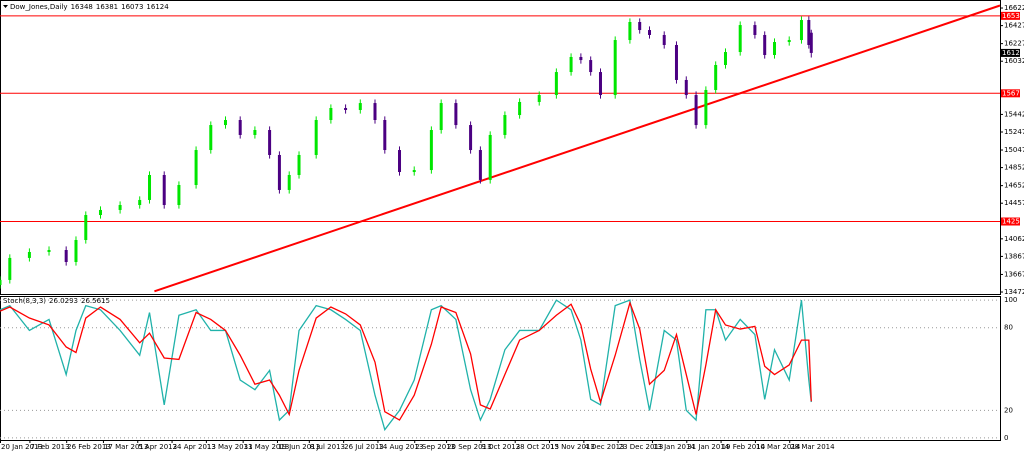 The height and width of the screenshot is (453, 1024). Describe the element at coordinates (49, 447) in the screenshot. I see `x-tick-label: 7 Feb 2013` at that location.